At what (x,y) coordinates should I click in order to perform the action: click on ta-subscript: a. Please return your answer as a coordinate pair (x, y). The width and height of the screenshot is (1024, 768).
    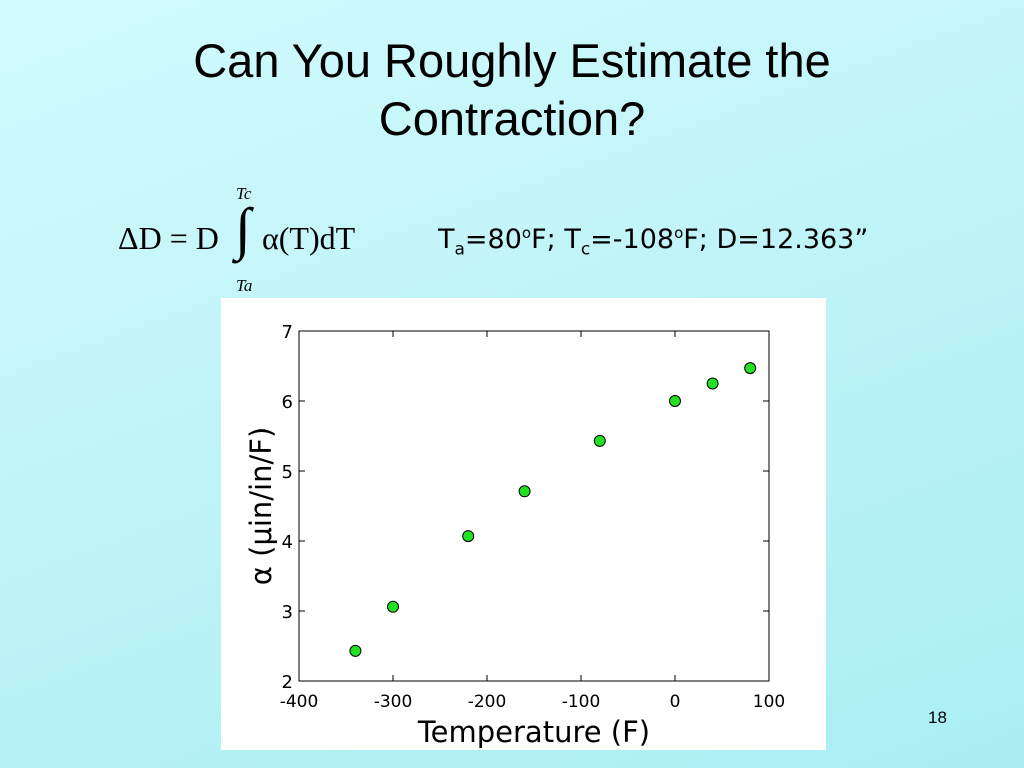
    Looking at the image, I should click on (459, 249).